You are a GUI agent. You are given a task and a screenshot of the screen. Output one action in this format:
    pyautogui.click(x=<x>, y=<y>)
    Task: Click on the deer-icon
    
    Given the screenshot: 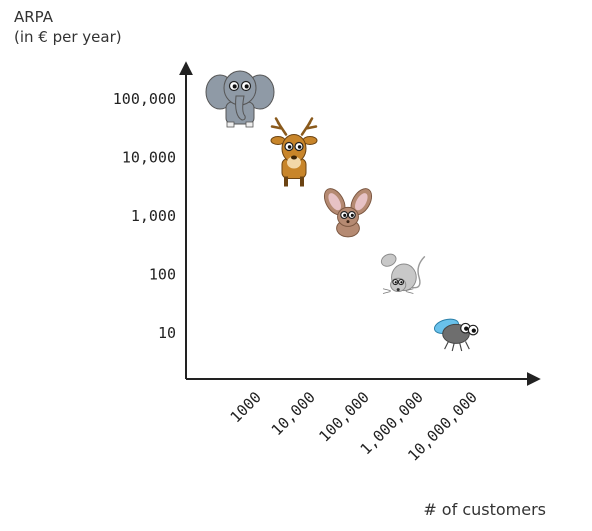 What is the action you would take?
    pyautogui.click(x=294, y=152)
    